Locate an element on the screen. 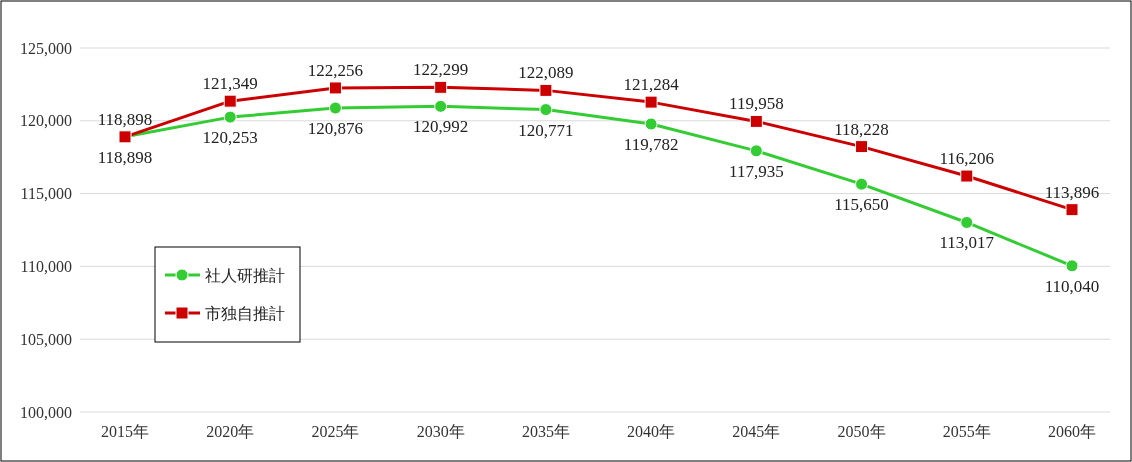 This screenshot has height=462, width=1132. y-tick-label: 115,000 is located at coordinates (46, 194).